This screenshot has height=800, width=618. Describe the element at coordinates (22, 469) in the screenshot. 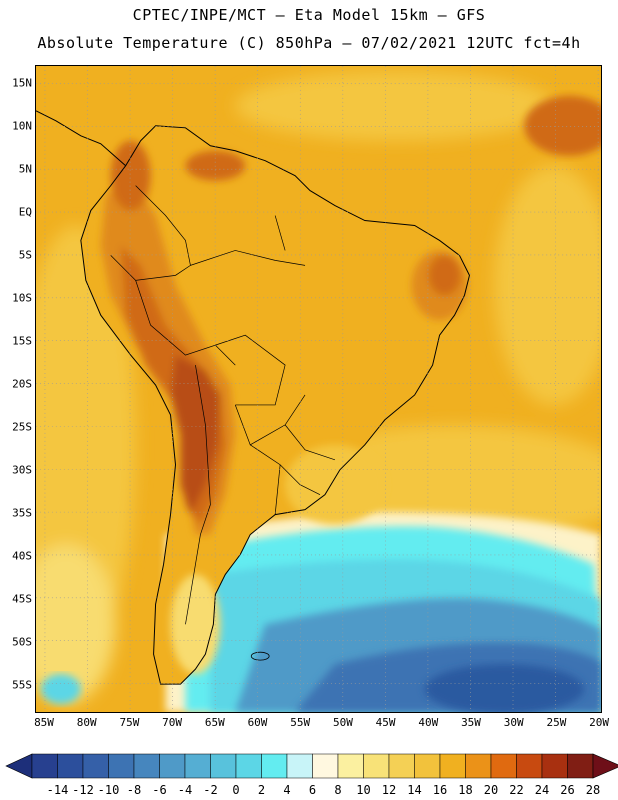

I see `lat-label: 30S` at that location.